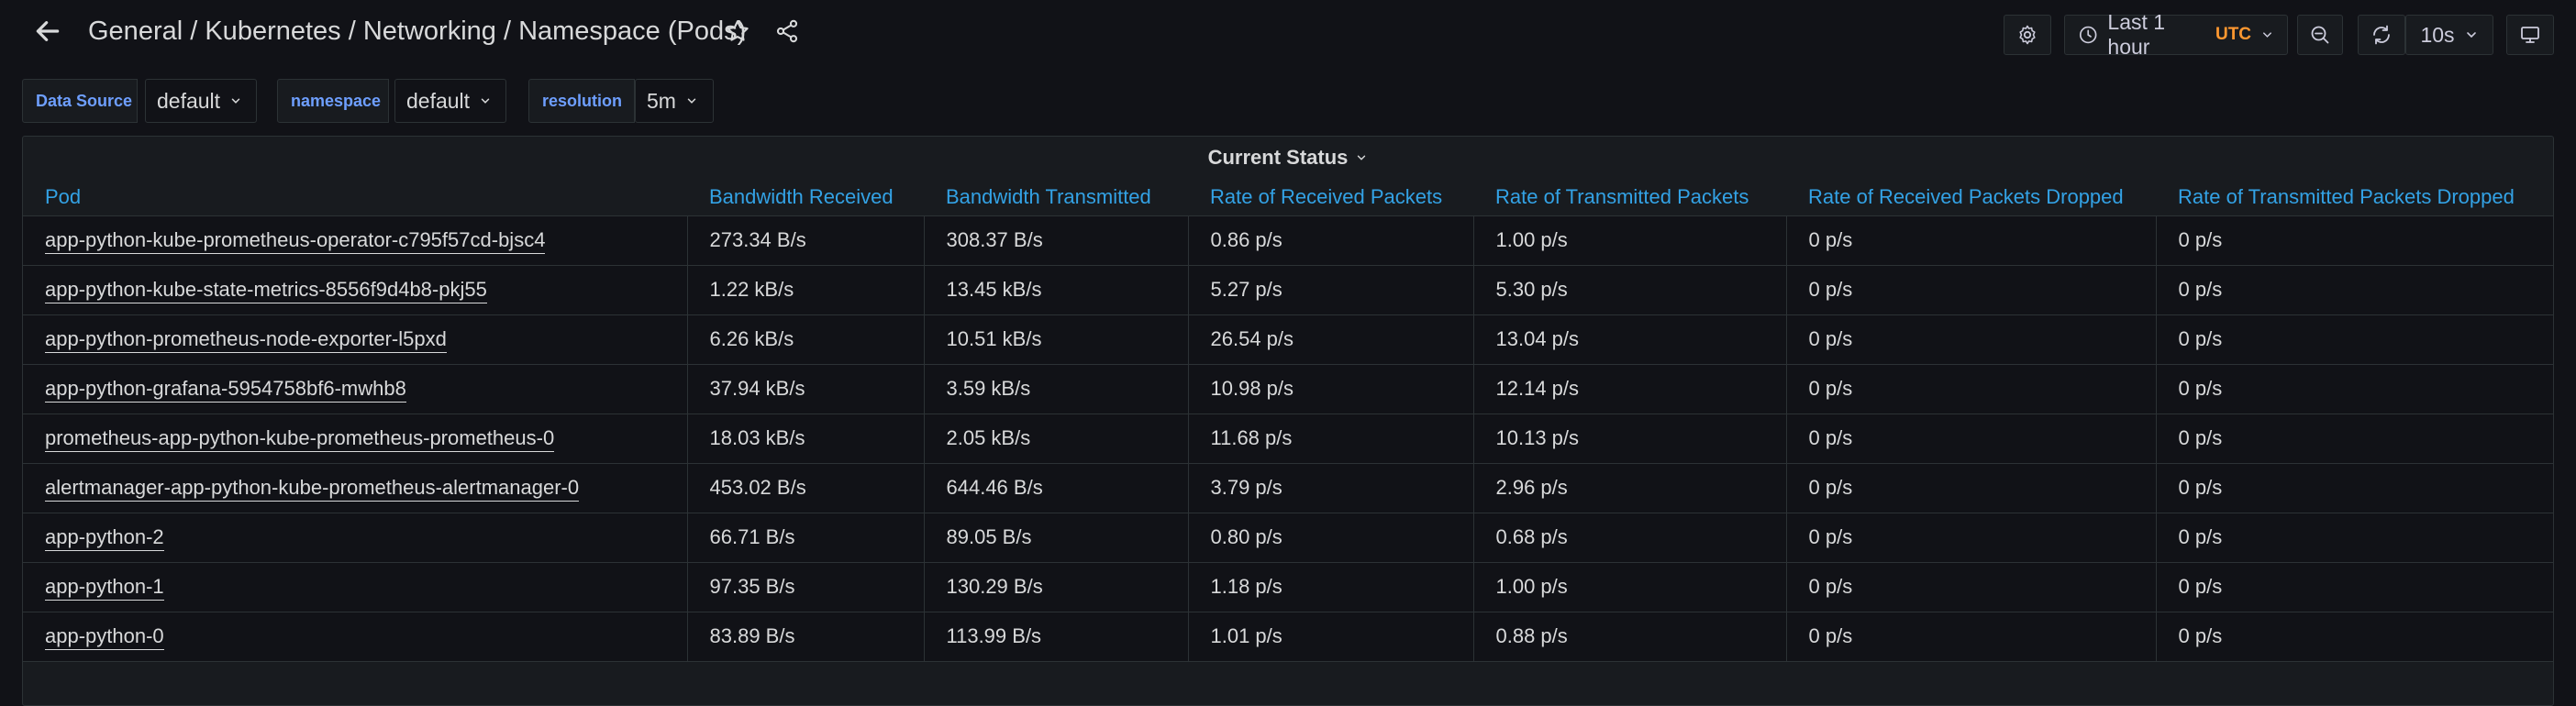 This screenshot has height=706, width=2576. Describe the element at coordinates (135, 31) in the screenshot. I see `breadcrumb-folder: General` at that location.